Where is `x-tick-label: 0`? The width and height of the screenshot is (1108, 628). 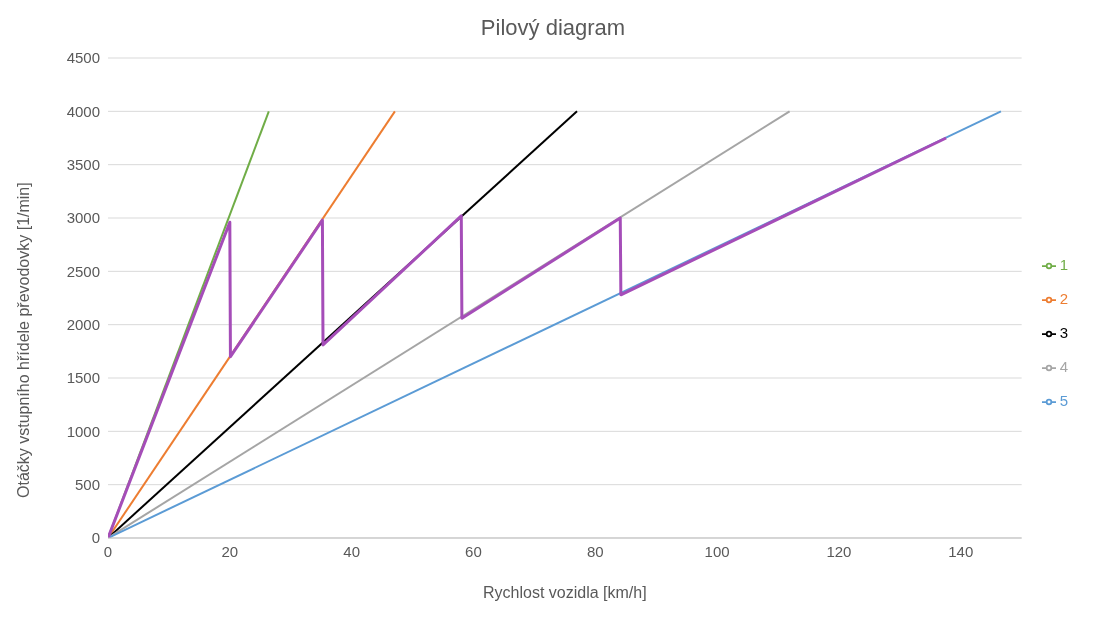
x-tick-label: 0 is located at coordinates (108, 551).